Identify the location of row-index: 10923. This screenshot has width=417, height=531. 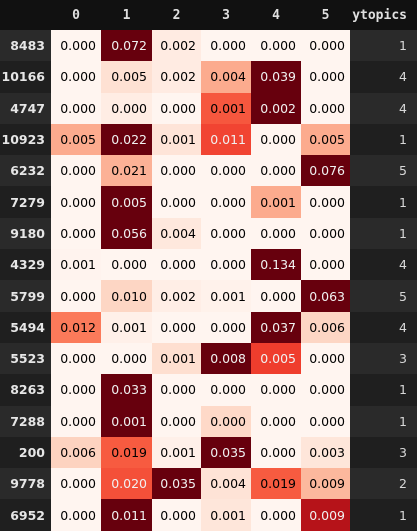
(25, 139).